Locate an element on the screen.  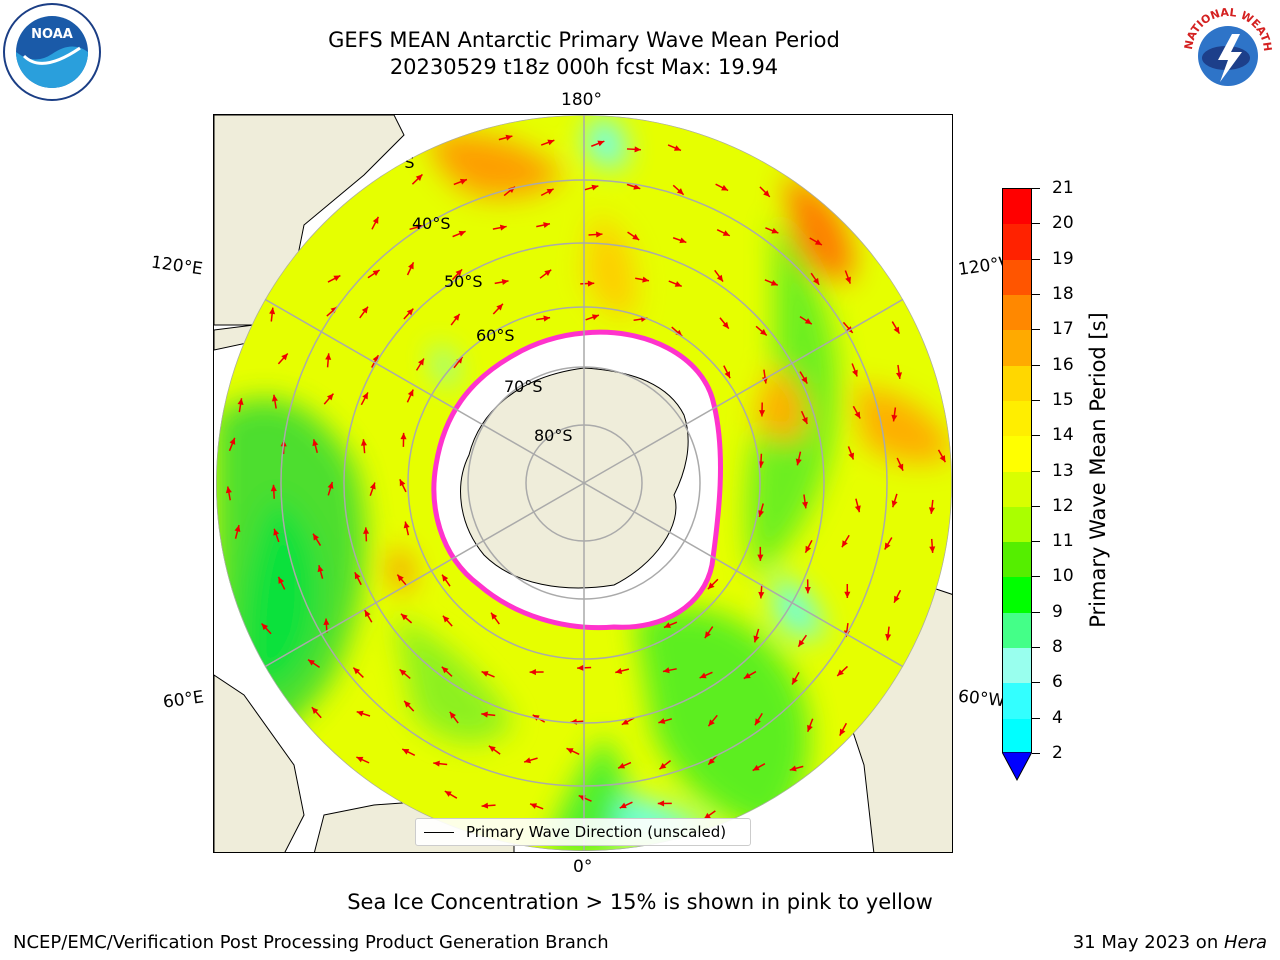
colorbar-extend-arrow is located at coordinates (1017, 767).